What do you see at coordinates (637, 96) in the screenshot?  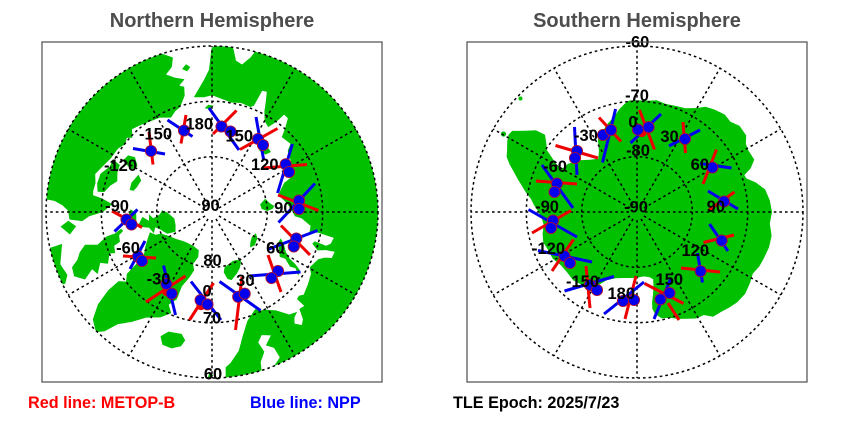 I see `svg-text: -70` at bounding box center [637, 96].